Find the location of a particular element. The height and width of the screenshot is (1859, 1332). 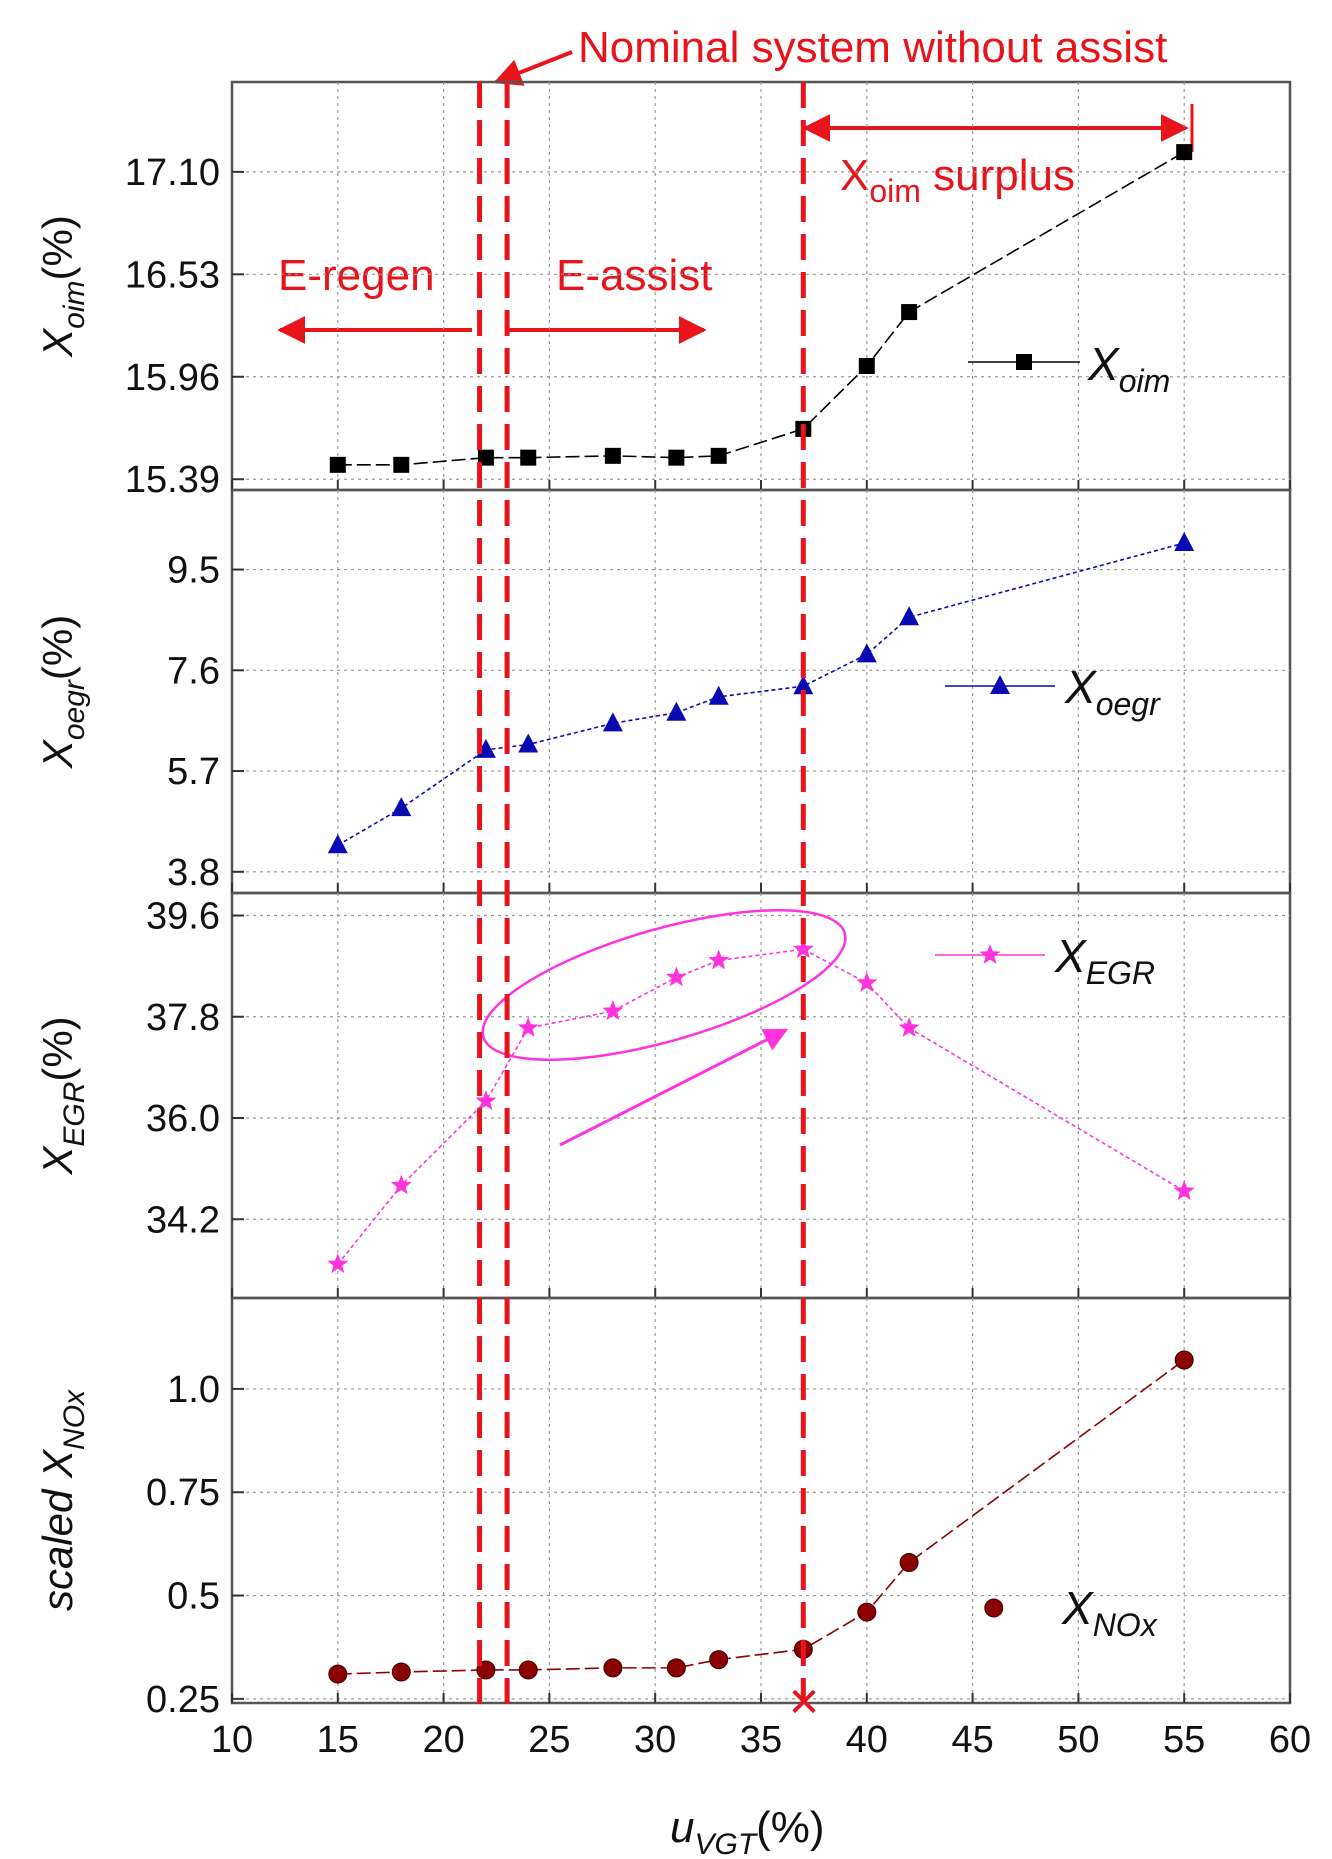

series-line-oim is located at coordinates (761, 308).